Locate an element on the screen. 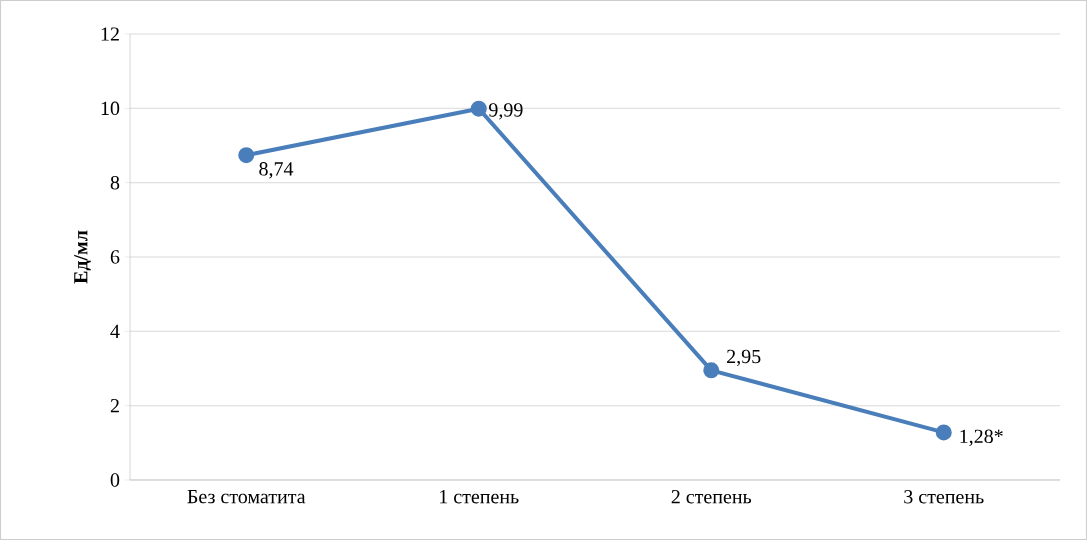 This screenshot has width=1087, height=540. y-tick-label: 4 is located at coordinates (115, 331).